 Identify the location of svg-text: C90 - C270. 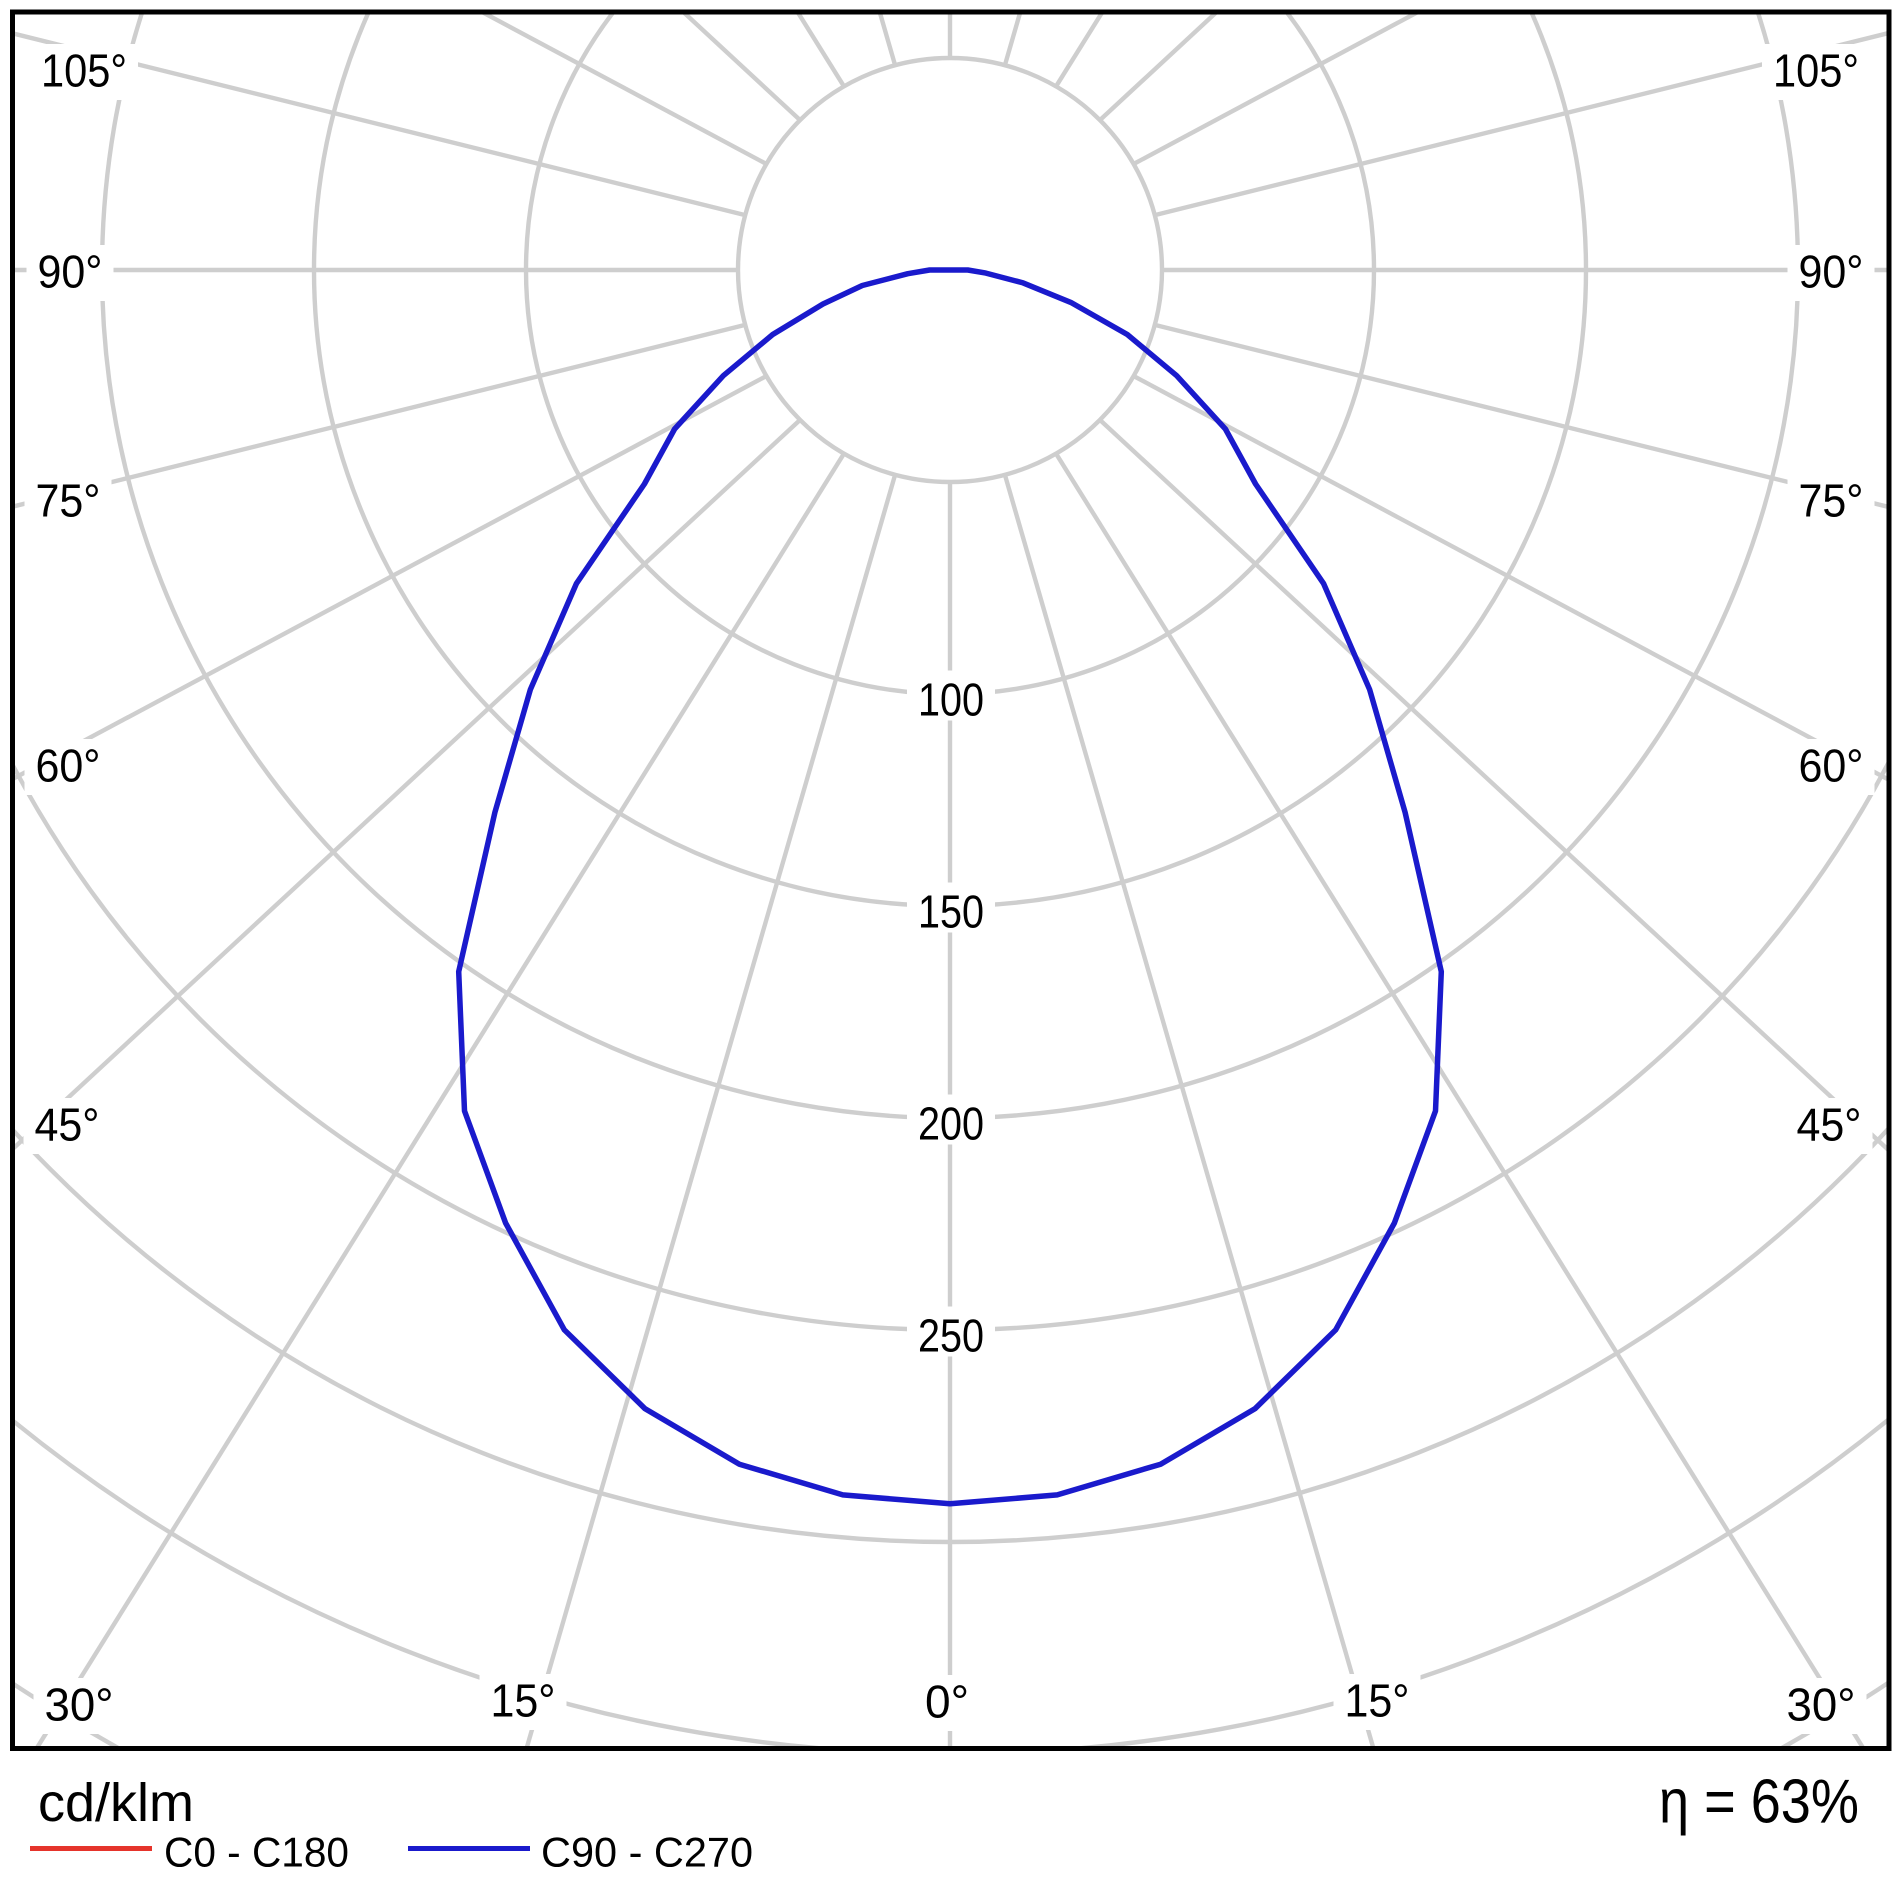
(647, 1852).